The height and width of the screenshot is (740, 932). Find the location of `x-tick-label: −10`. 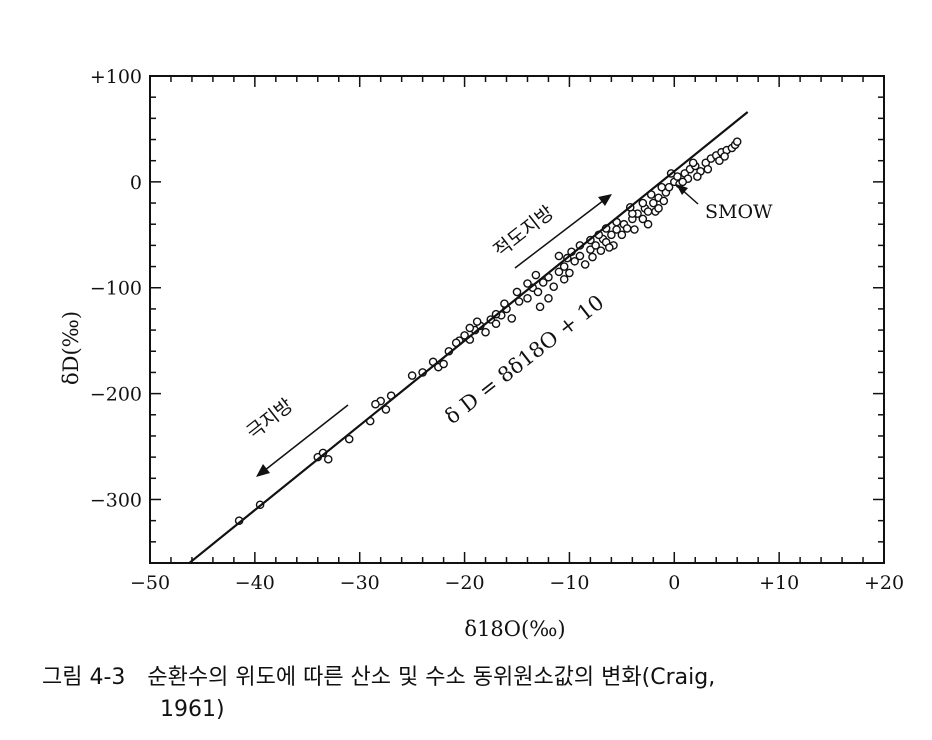

x-tick-label: −10 is located at coordinates (569, 583).